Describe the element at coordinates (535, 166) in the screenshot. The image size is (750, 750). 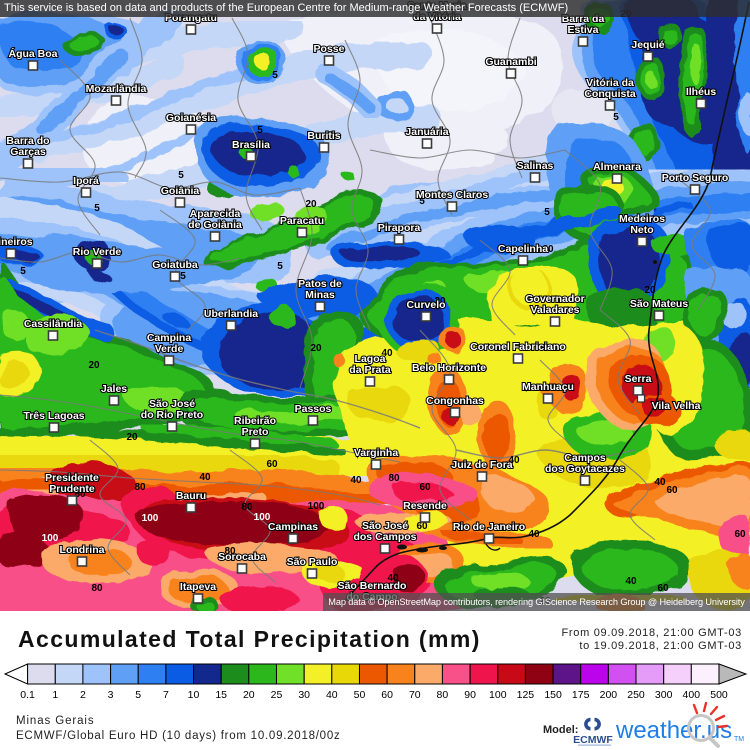
I see `svg-text: Salinas` at that location.